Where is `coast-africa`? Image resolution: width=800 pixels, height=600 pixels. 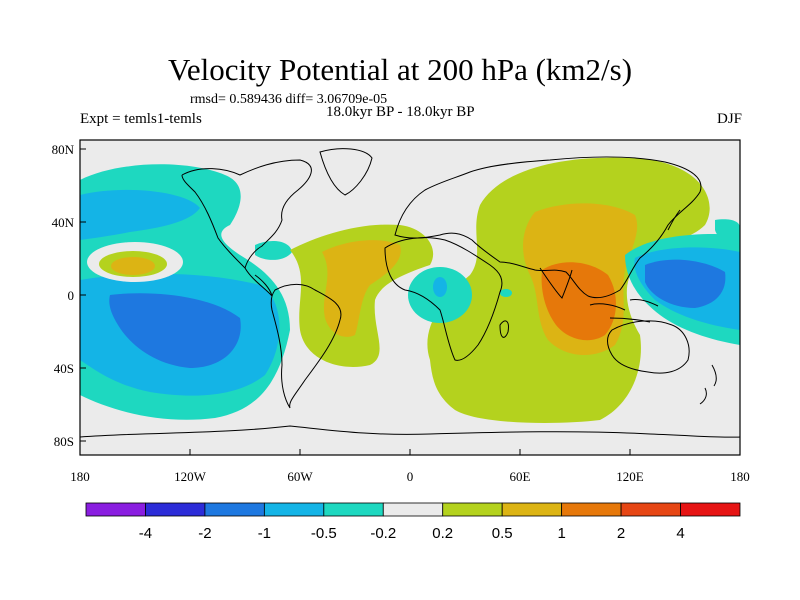
coast-africa is located at coordinates (443, 299).